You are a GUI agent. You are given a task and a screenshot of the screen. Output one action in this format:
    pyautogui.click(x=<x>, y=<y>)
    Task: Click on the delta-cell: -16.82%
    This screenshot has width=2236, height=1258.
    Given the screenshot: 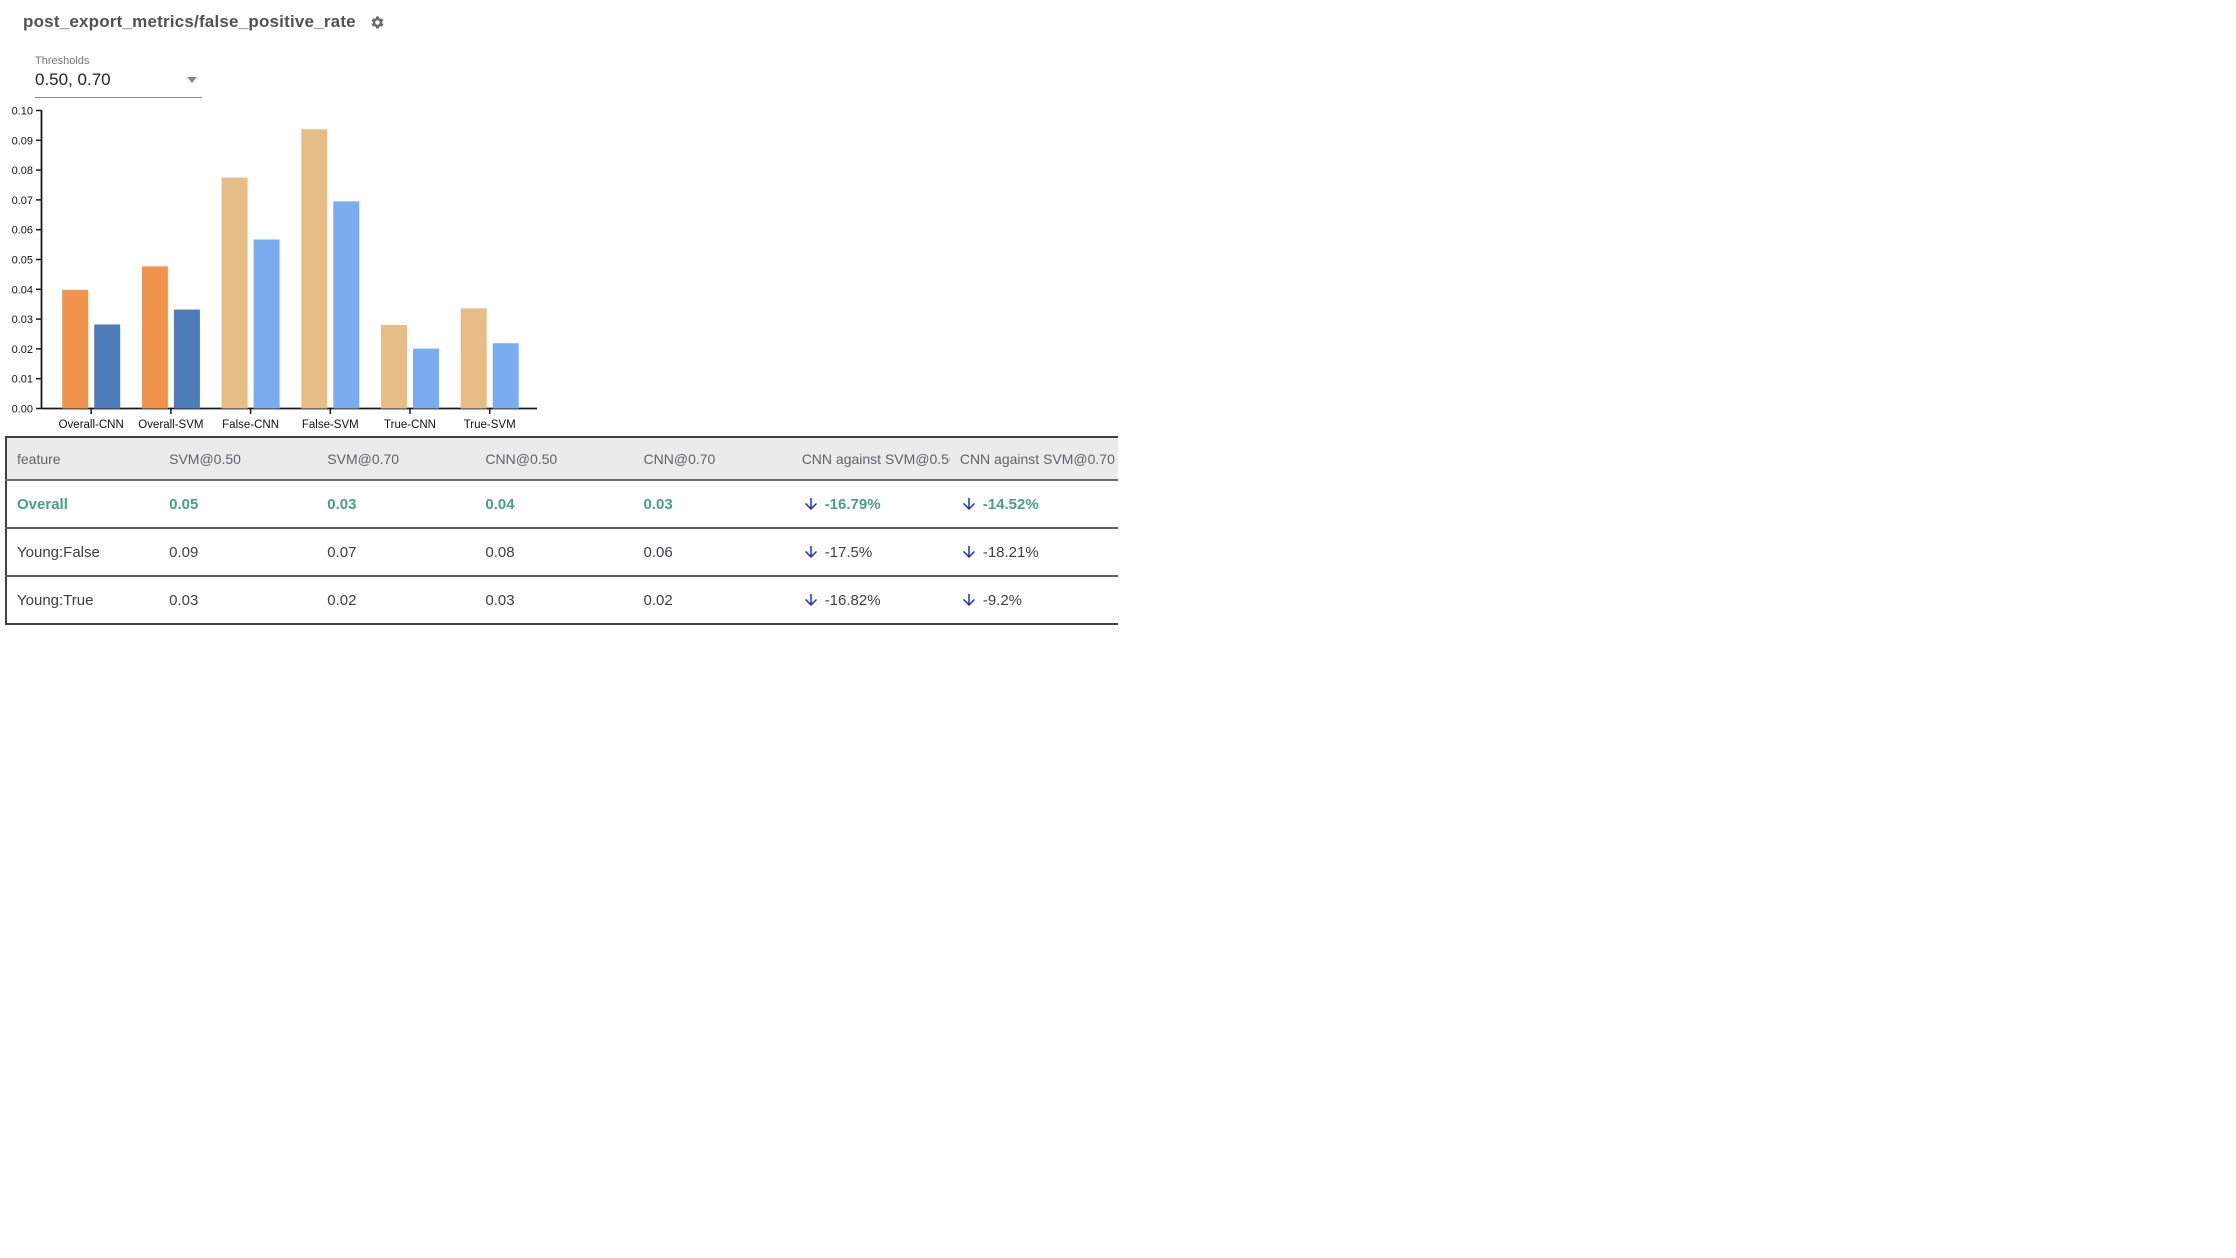 What is the action you would take?
    pyautogui.click(x=870, y=600)
    